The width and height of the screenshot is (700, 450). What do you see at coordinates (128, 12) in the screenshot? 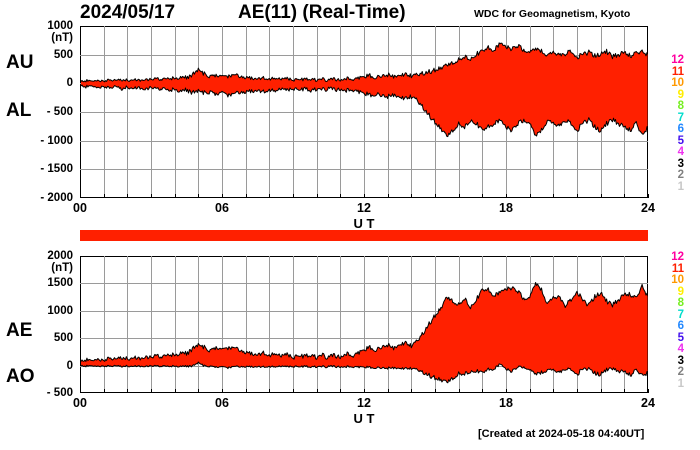
I see `header-date: 2024/05/17` at bounding box center [128, 12].